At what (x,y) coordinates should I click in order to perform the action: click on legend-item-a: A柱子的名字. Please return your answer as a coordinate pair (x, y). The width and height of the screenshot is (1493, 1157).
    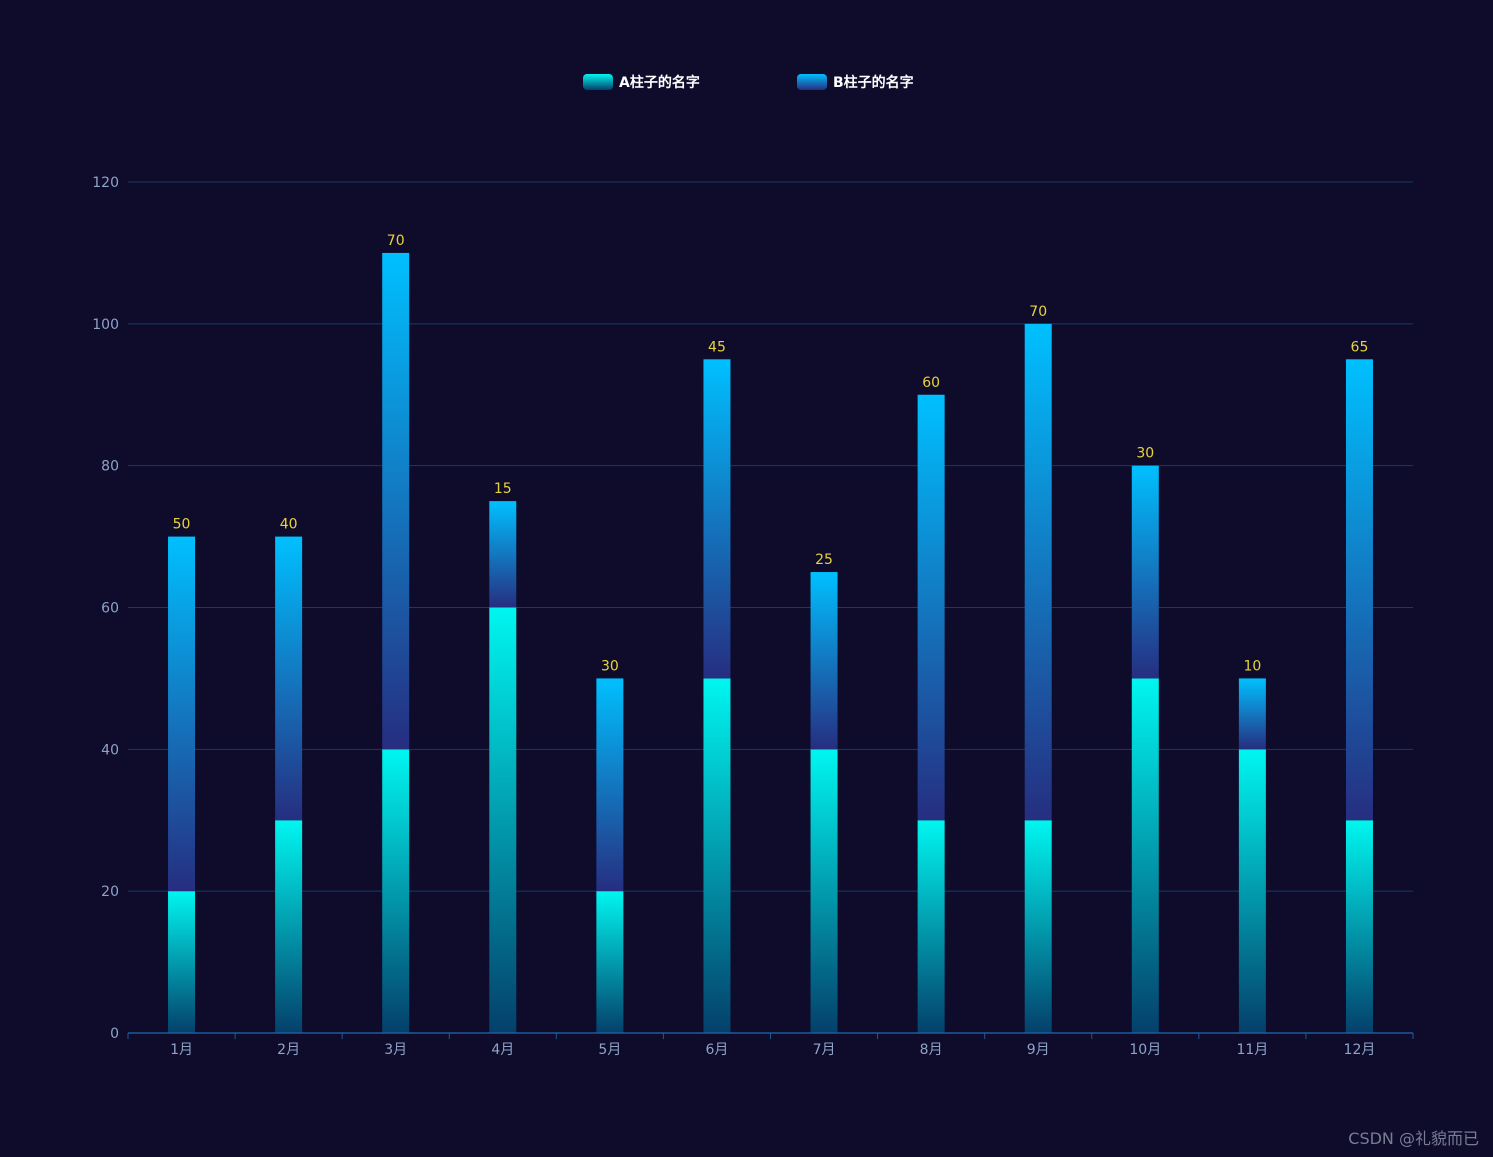
    Looking at the image, I should click on (641, 82).